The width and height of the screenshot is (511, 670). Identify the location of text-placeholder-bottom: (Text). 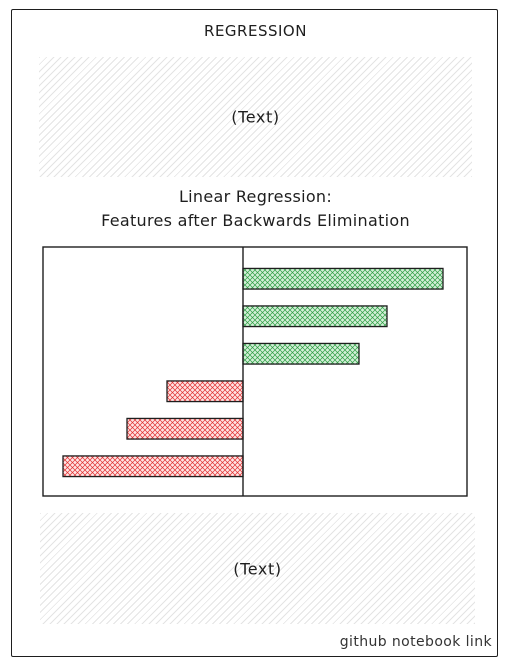
(257, 568).